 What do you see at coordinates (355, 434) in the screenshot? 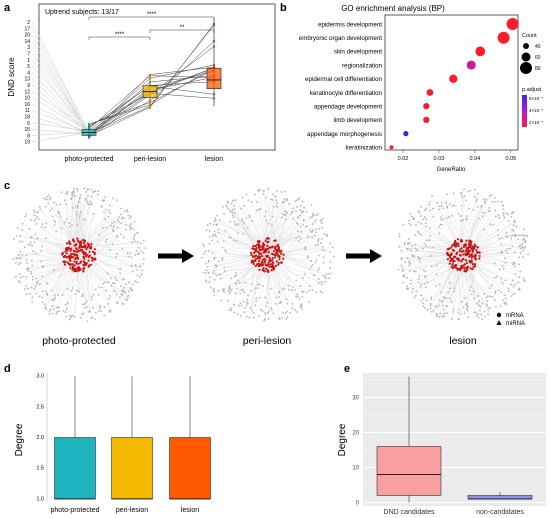
I see `ytick-label: 20` at bounding box center [355, 434].